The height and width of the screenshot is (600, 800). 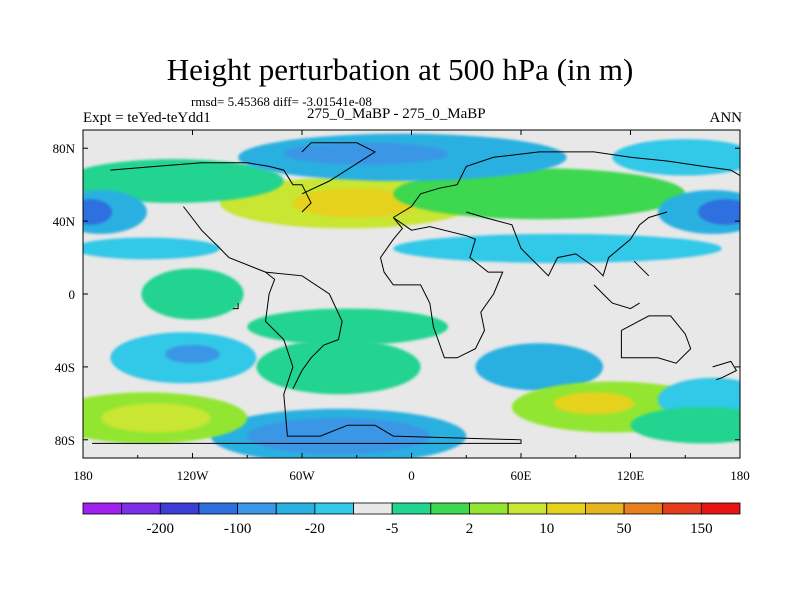 I want to click on colorbar-label-0: -200, so click(x=161, y=529).